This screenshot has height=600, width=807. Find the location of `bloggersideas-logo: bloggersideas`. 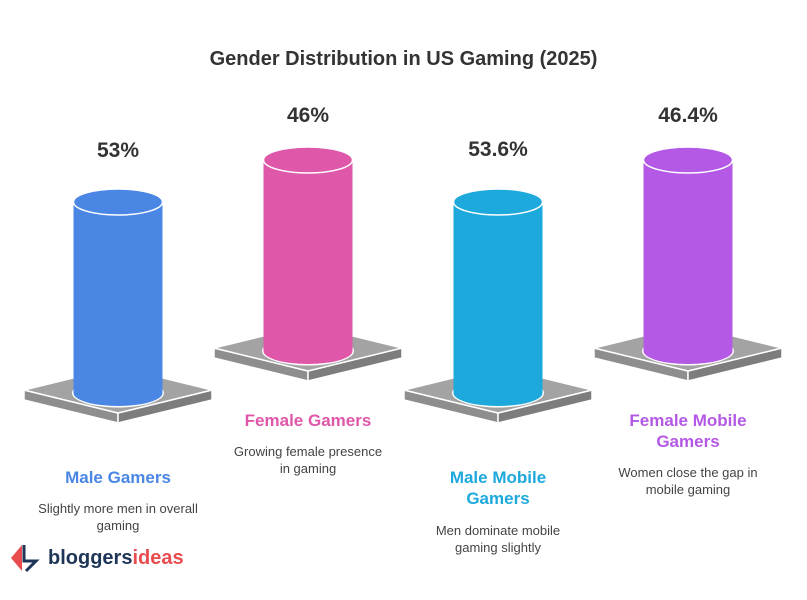

bloggersideas-logo: bloggersideas is located at coordinates (97, 558).